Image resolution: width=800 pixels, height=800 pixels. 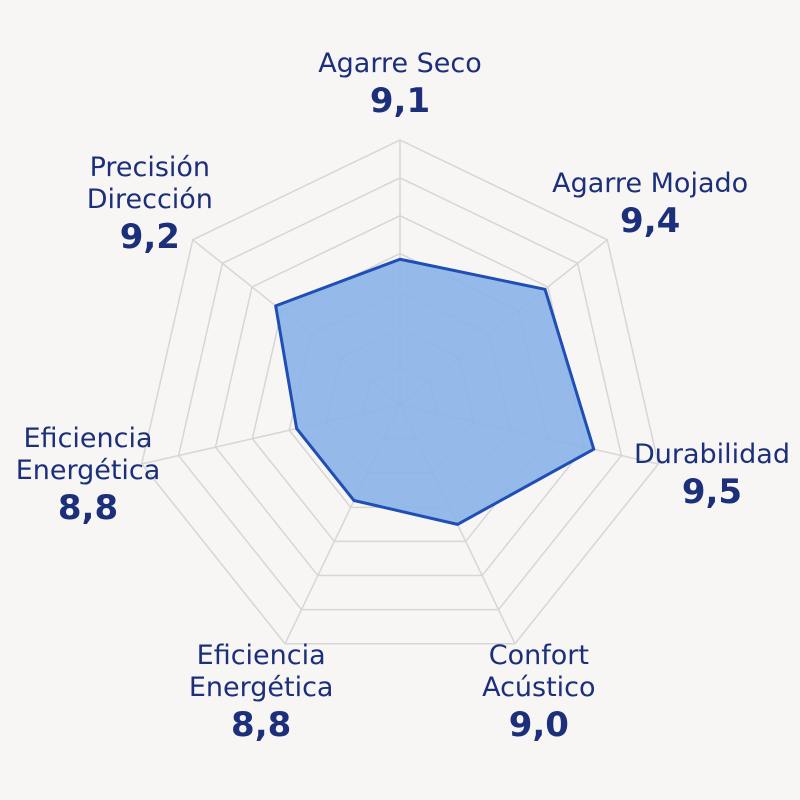 What do you see at coordinates (149, 184) in the screenshot?
I see `category-label: Precisión Dirección` at bounding box center [149, 184].